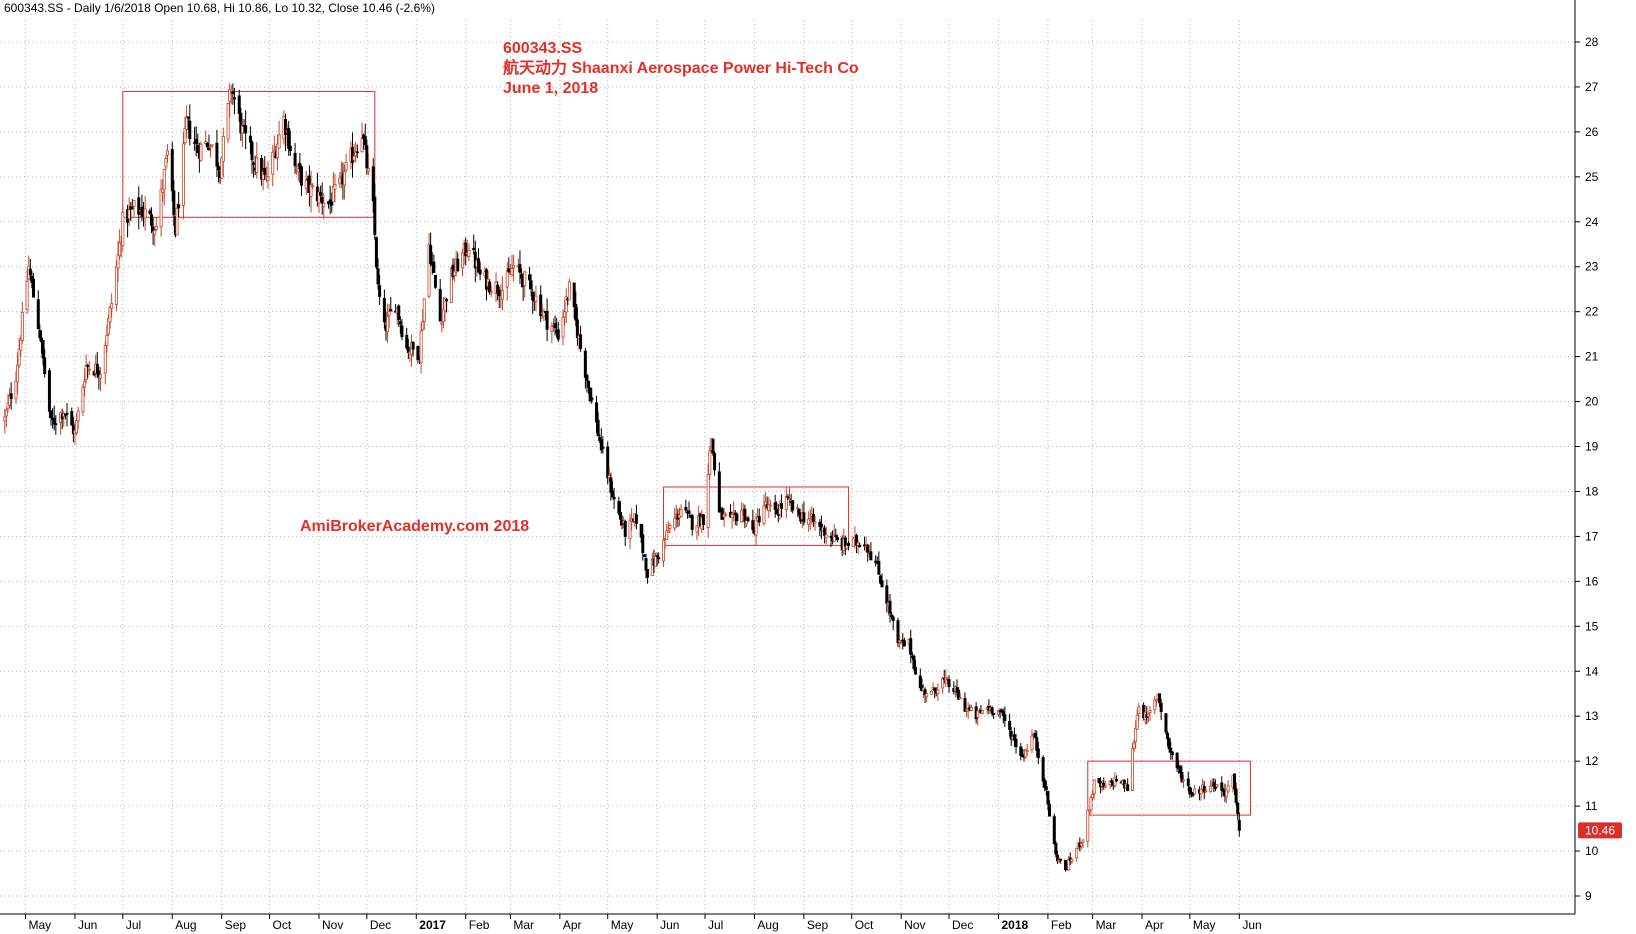 This screenshot has width=1636, height=934. What do you see at coordinates (1592, 581) in the screenshot?
I see `y-tick-label: 16` at bounding box center [1592, 581].